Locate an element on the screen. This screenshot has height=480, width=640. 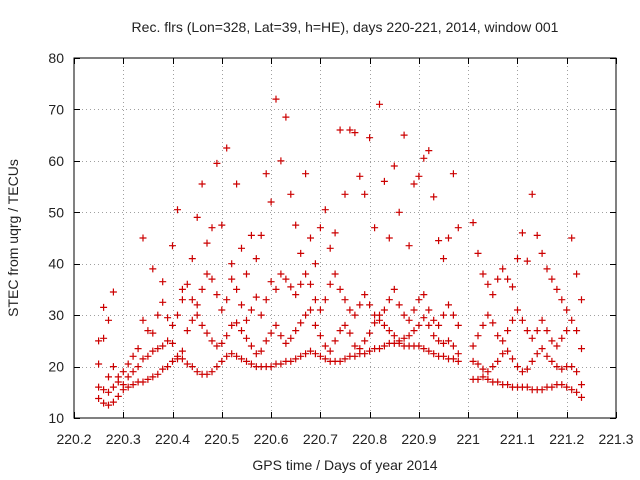
x-tick-label: 220.3 is located at coordinates (123, 439).